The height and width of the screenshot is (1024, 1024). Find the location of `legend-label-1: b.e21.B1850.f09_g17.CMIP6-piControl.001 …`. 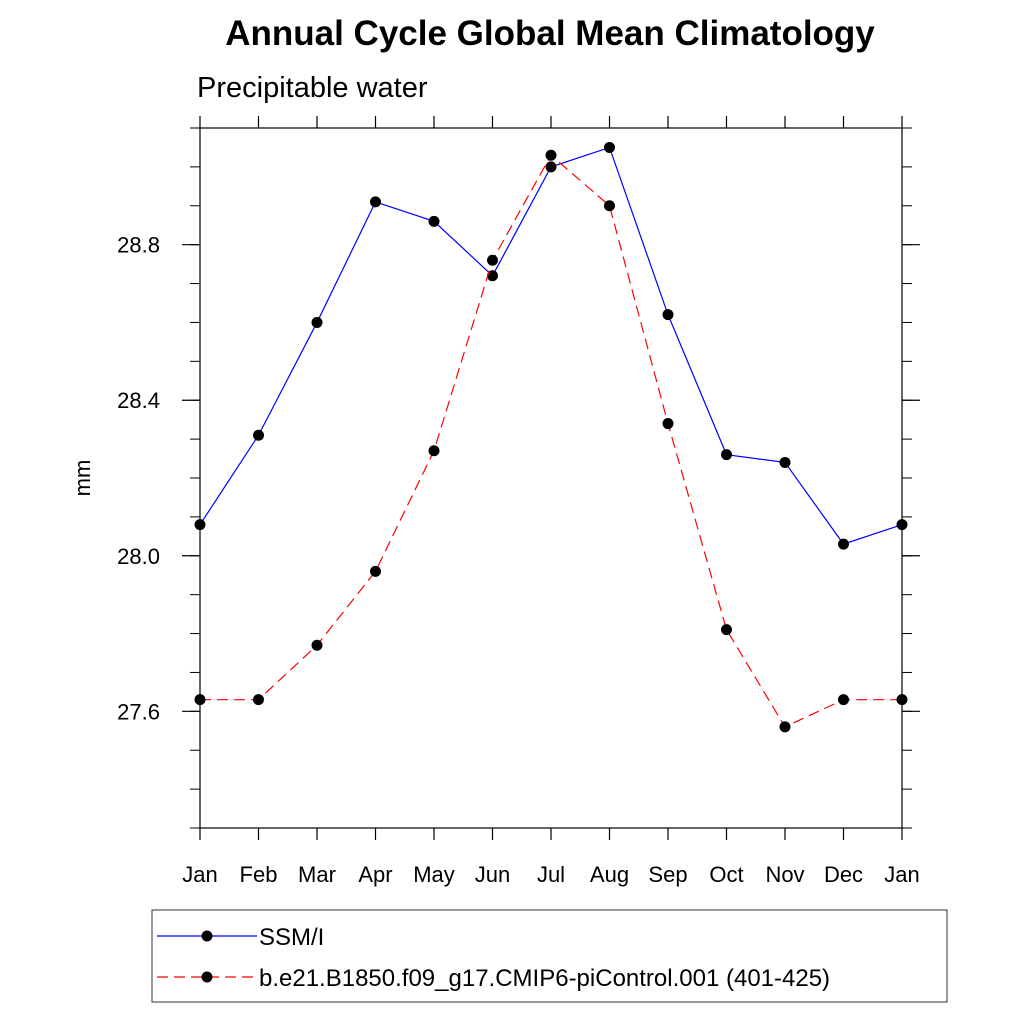

legend-label-1: b.e21.B1850.f09_g17.CMIP6-piControl.001 … is located at coordinates (544, 978).